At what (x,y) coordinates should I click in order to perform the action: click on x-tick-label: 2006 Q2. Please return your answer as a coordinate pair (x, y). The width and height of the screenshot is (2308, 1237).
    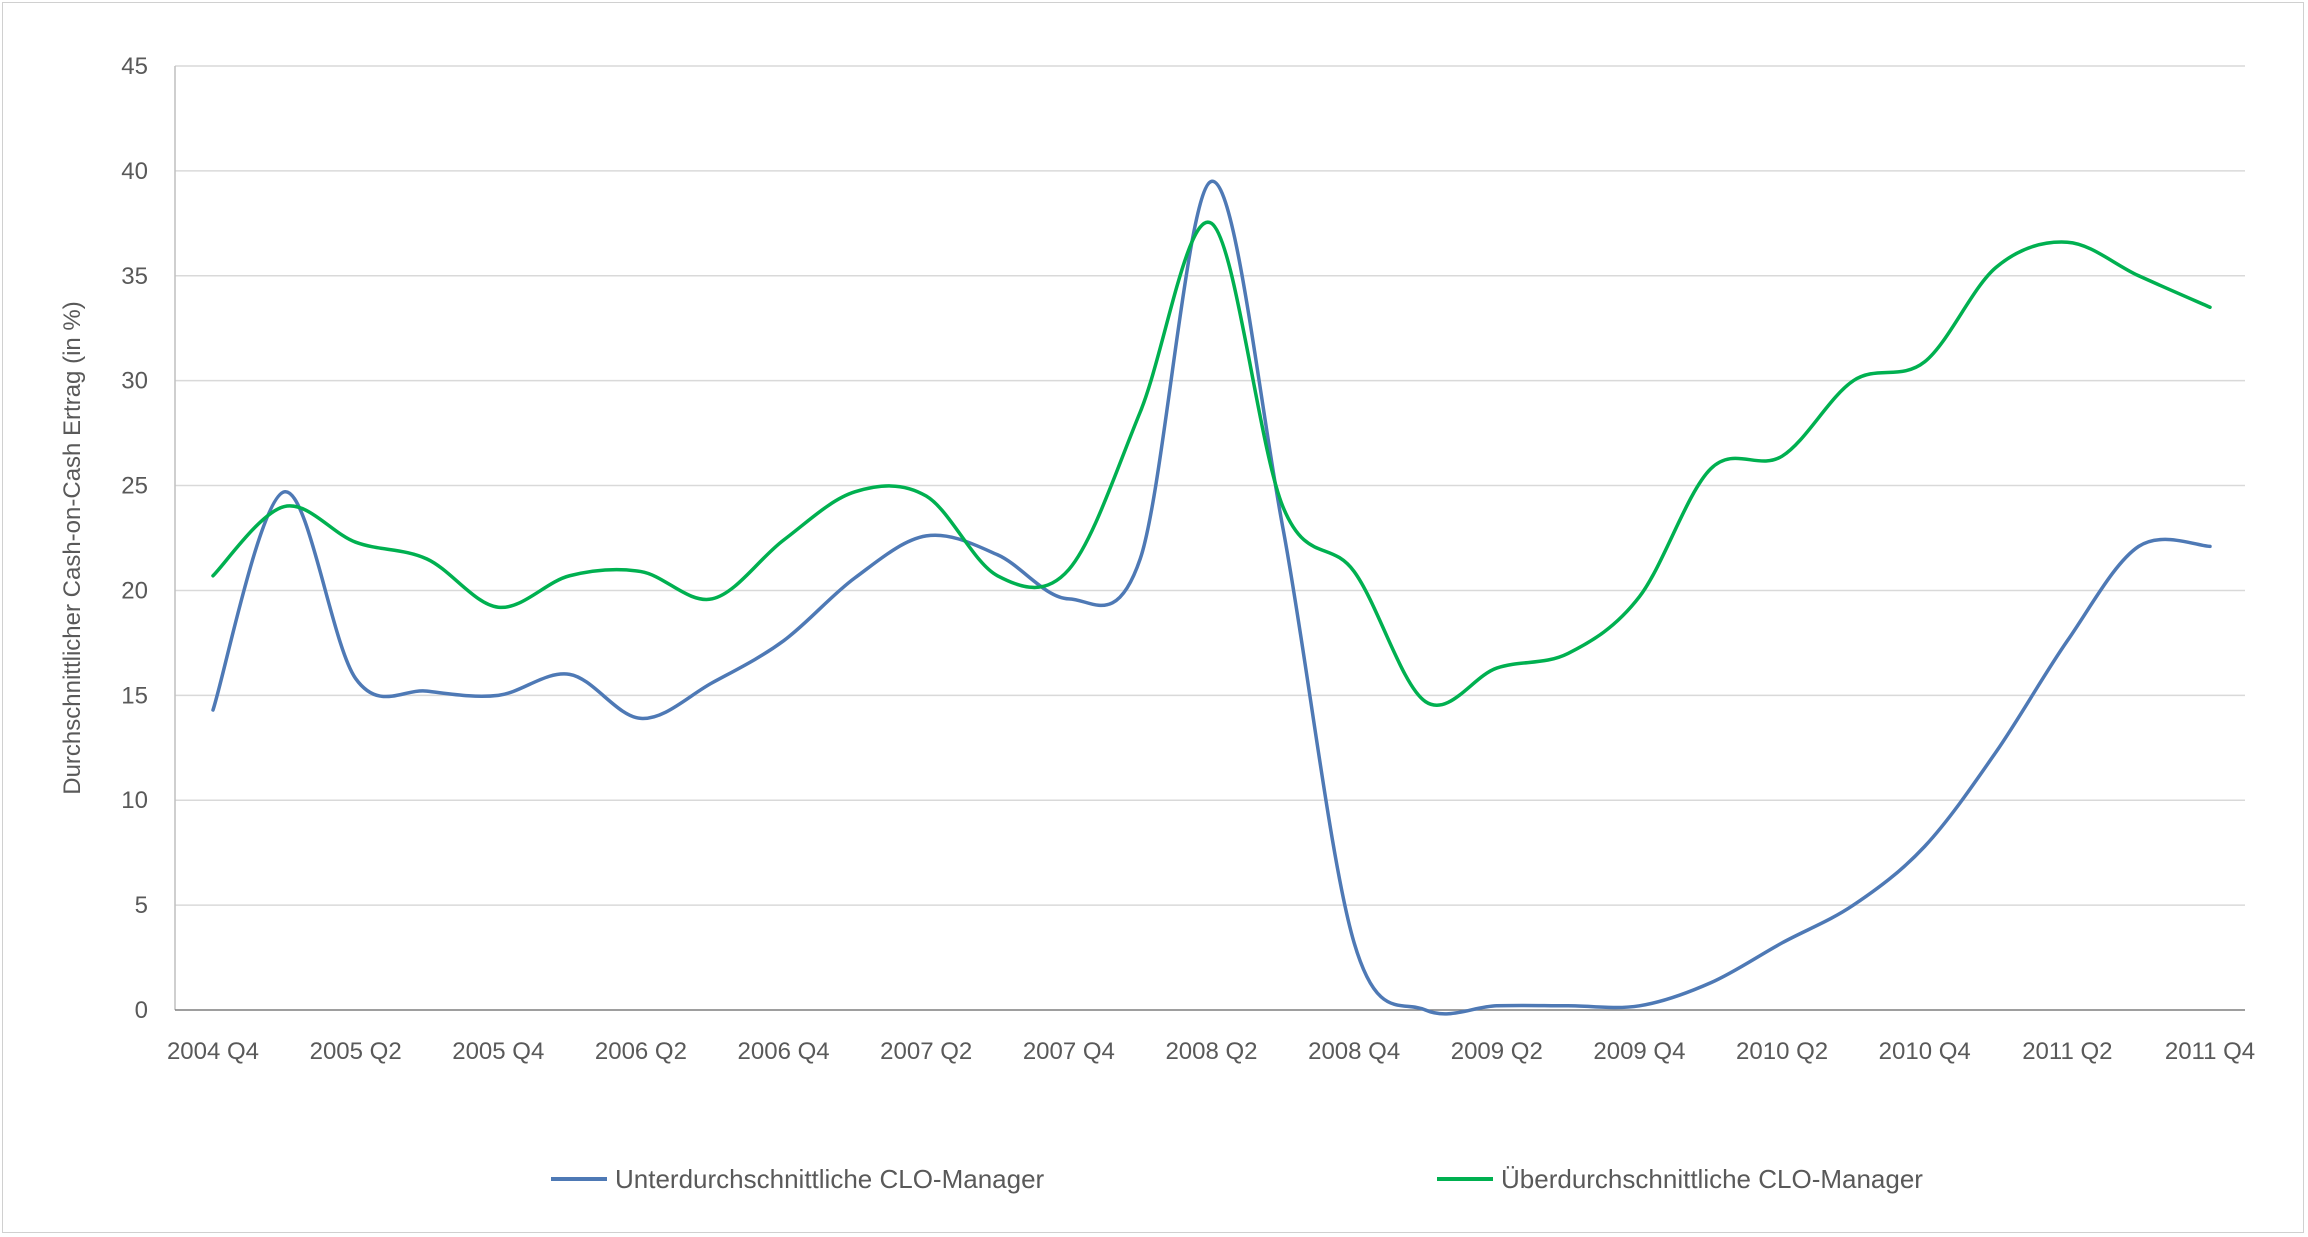
    Looking at the image, I should click on (641, 1051).